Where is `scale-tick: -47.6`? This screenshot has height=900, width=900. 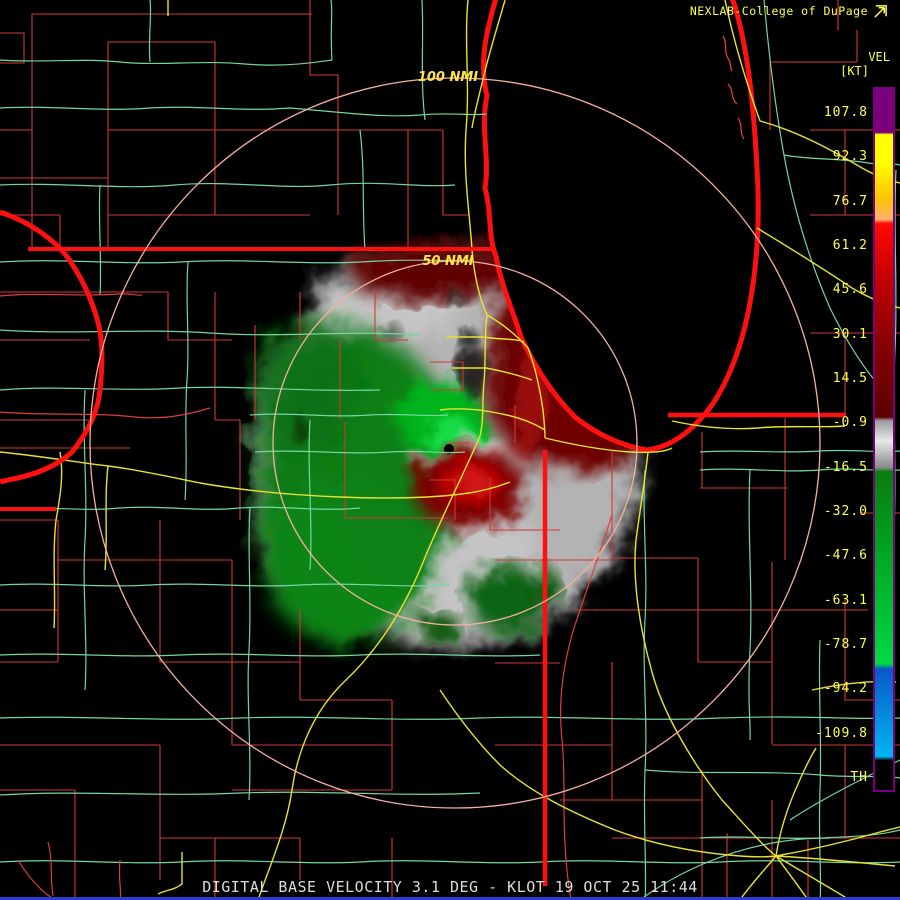 scale-tick: -47.6 is located at coordinates (845, 556).